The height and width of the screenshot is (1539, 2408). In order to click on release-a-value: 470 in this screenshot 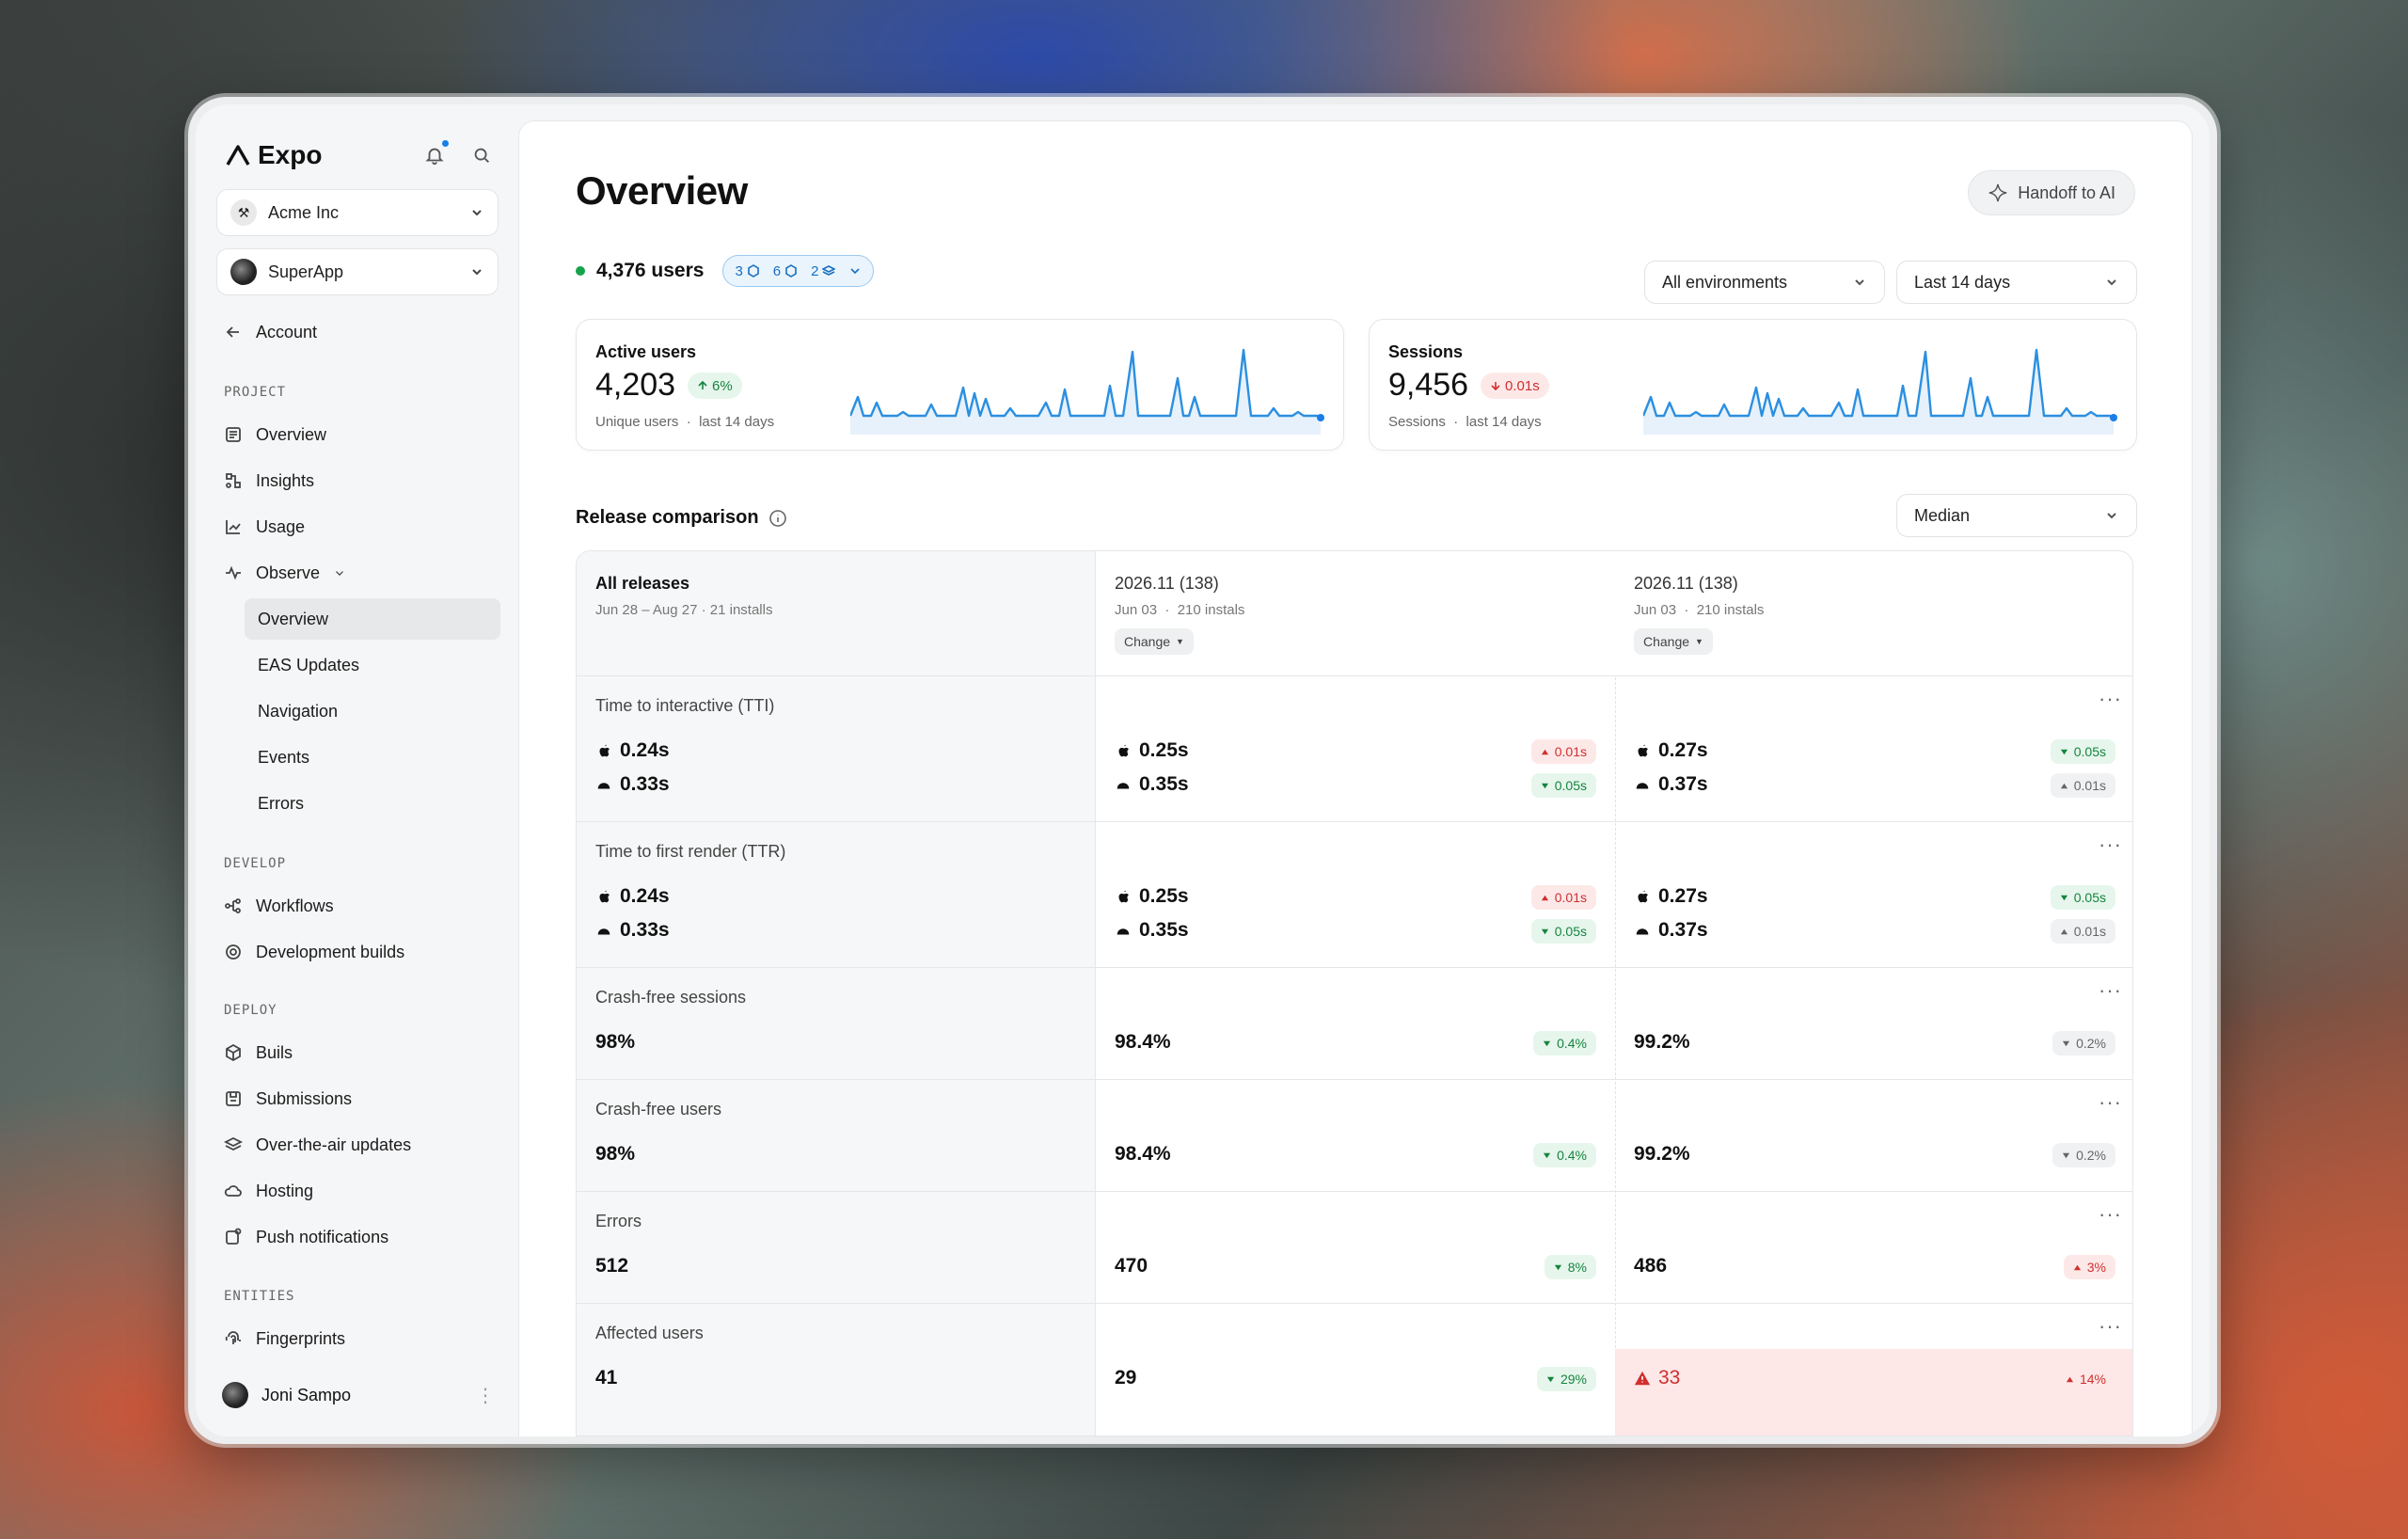, I will do `click(1132, 1266)`.